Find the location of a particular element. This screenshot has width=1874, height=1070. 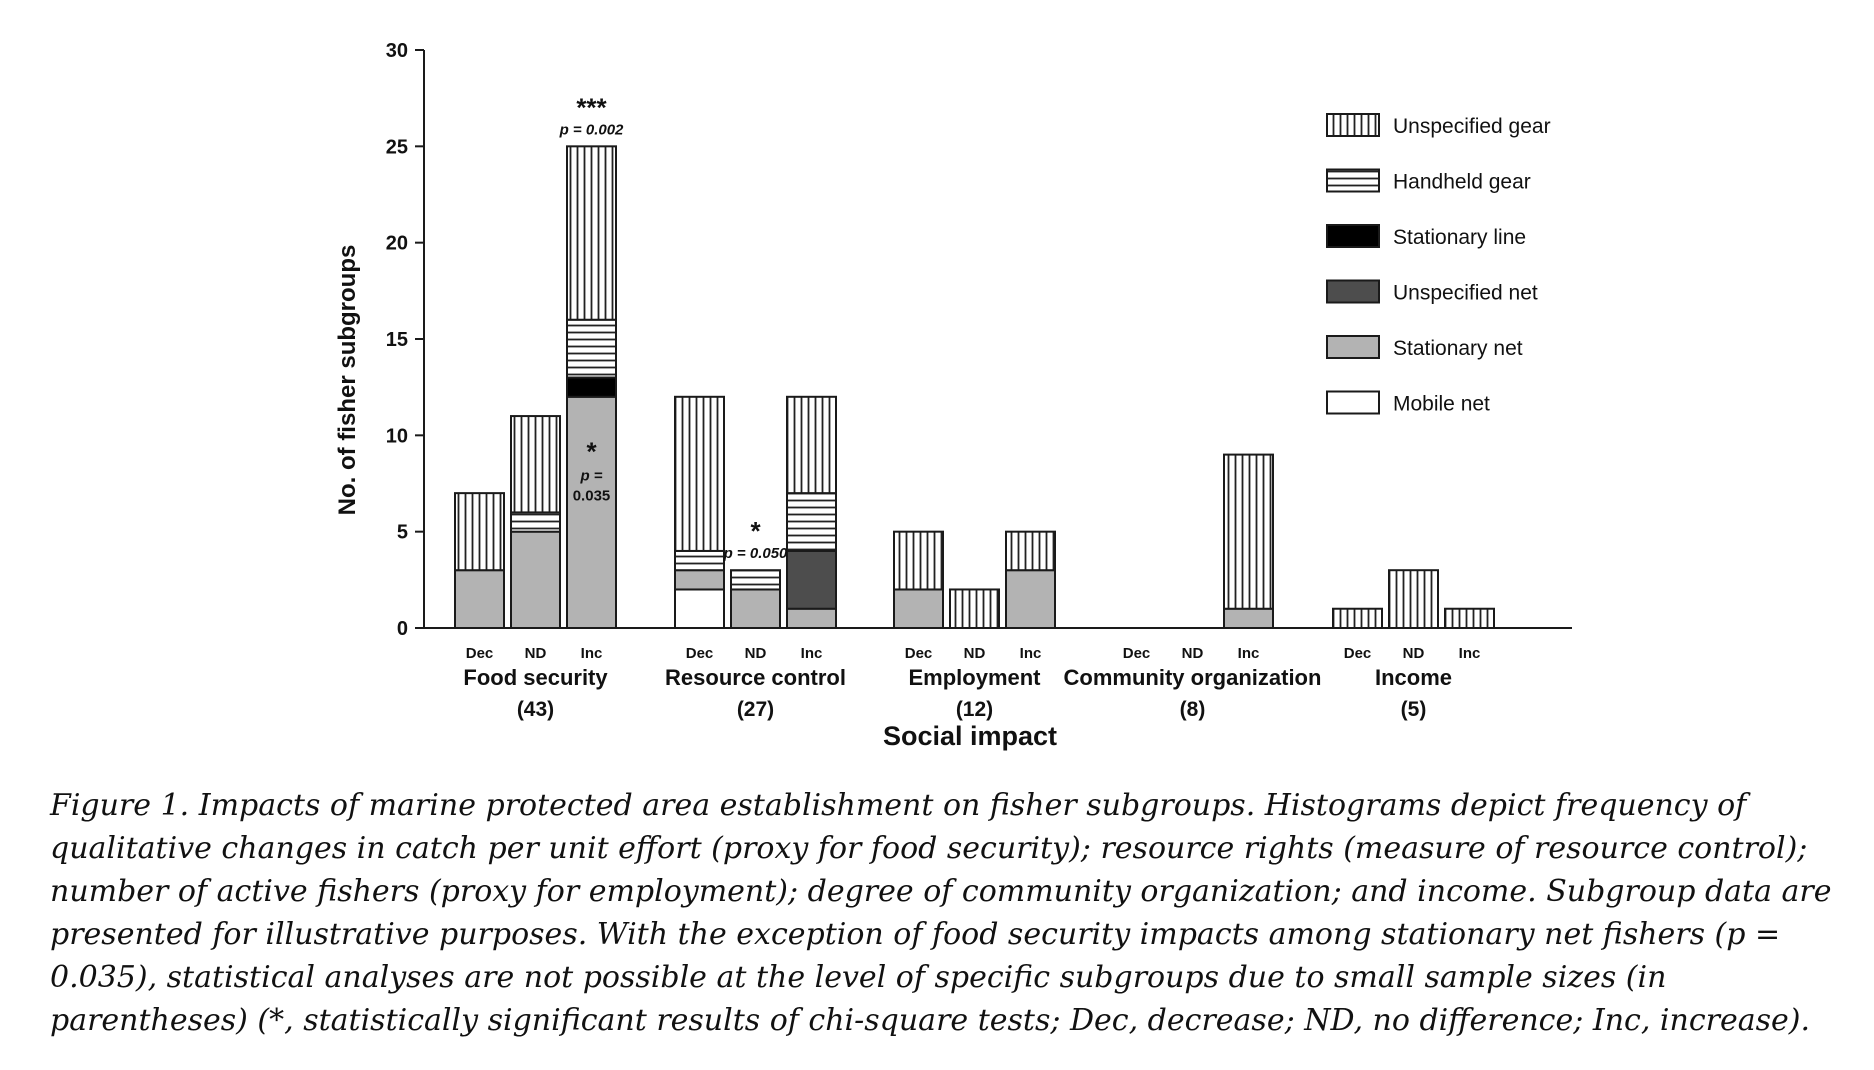

x-axis-label: Social impact is located at coordinates (970, 736).